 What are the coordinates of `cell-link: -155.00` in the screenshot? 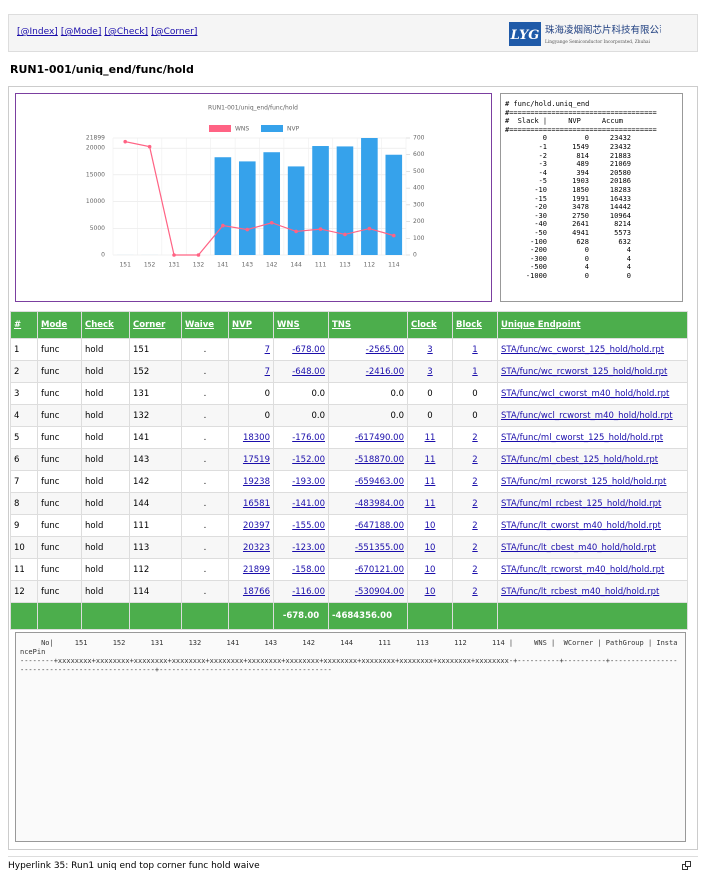 It's located at (308, 525).